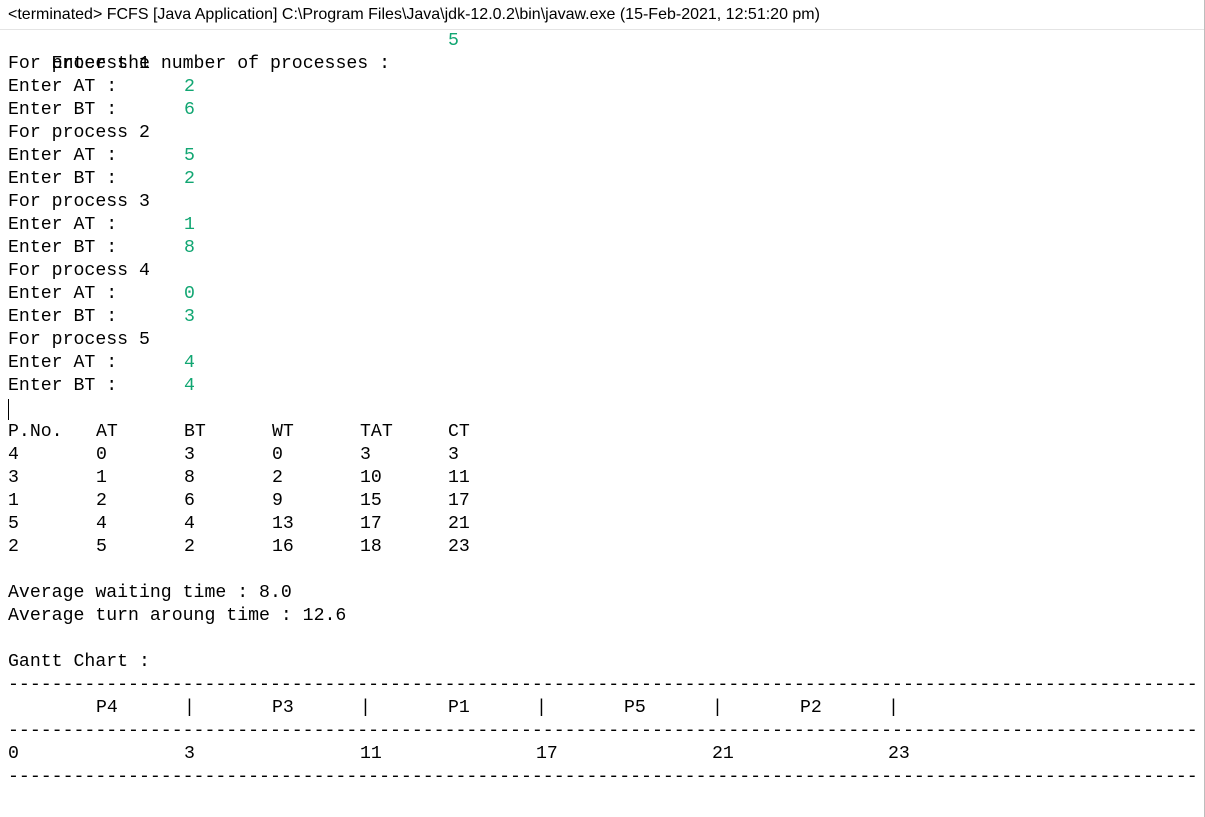  What do you see at coordinates (453, 41) in the screenshot?
I see `num-processes-input: 5` at bounding box center [453, 41].